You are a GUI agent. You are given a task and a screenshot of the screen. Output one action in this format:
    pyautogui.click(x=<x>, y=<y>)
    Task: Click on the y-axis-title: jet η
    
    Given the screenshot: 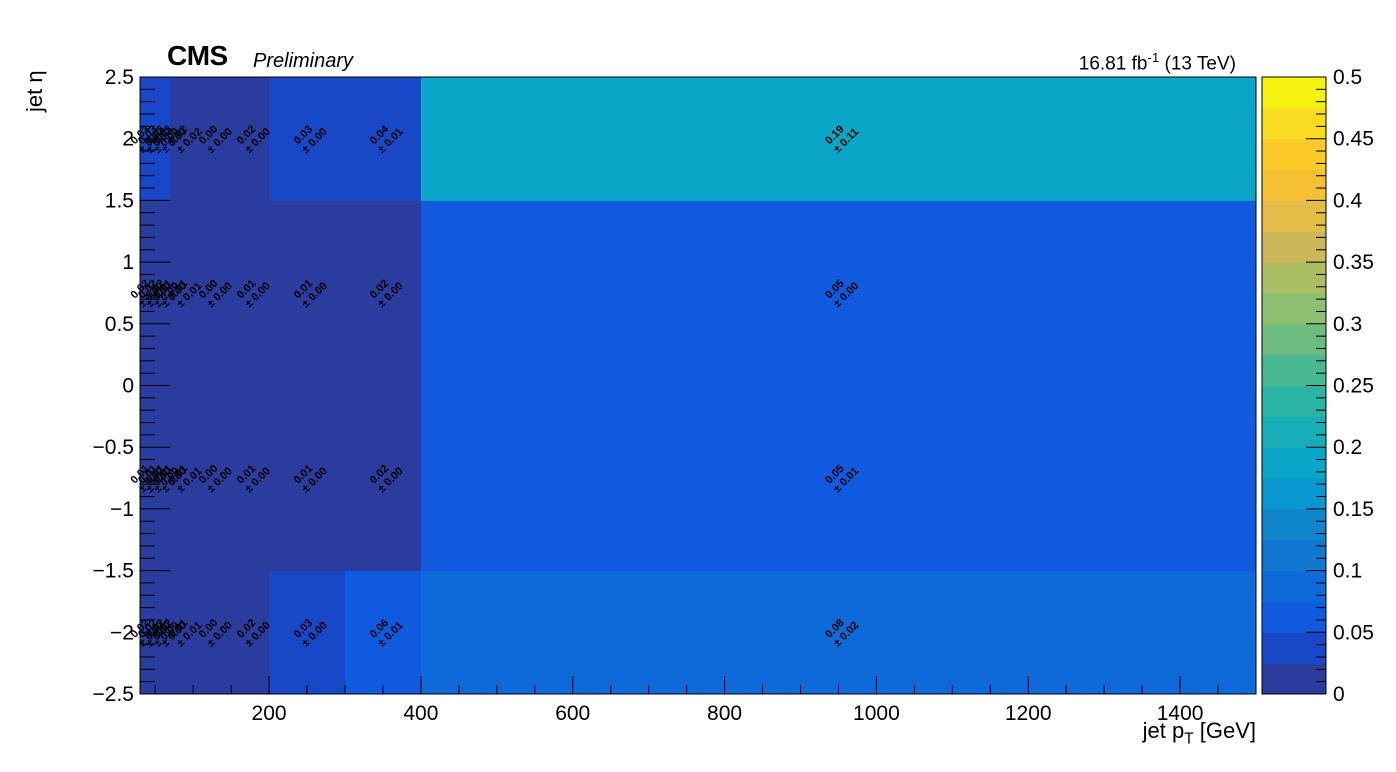 What is the action you would take?
    pyautogui.click(x=34, y=91)
    